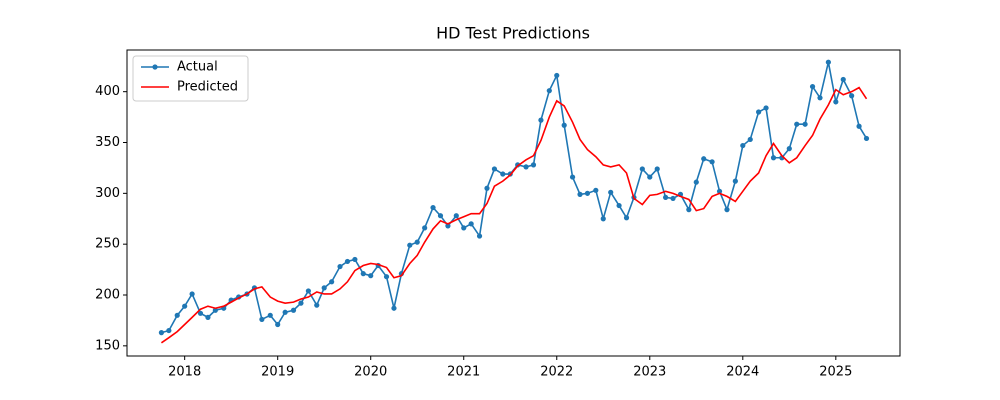  What do you see at coordinates (107, 193) in the screenshot?
I see `y-tick-label: 300` at bounding box center [107, 193].